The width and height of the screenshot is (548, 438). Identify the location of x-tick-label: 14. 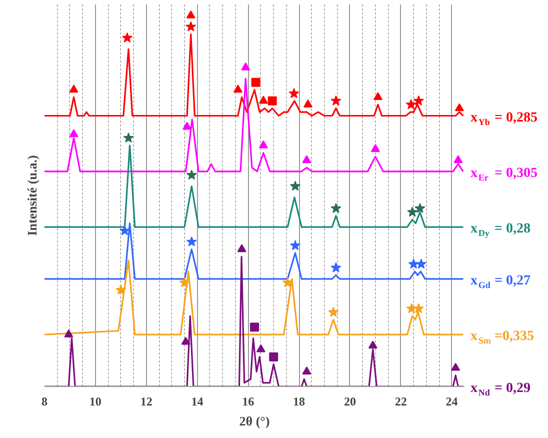
(197, 401).